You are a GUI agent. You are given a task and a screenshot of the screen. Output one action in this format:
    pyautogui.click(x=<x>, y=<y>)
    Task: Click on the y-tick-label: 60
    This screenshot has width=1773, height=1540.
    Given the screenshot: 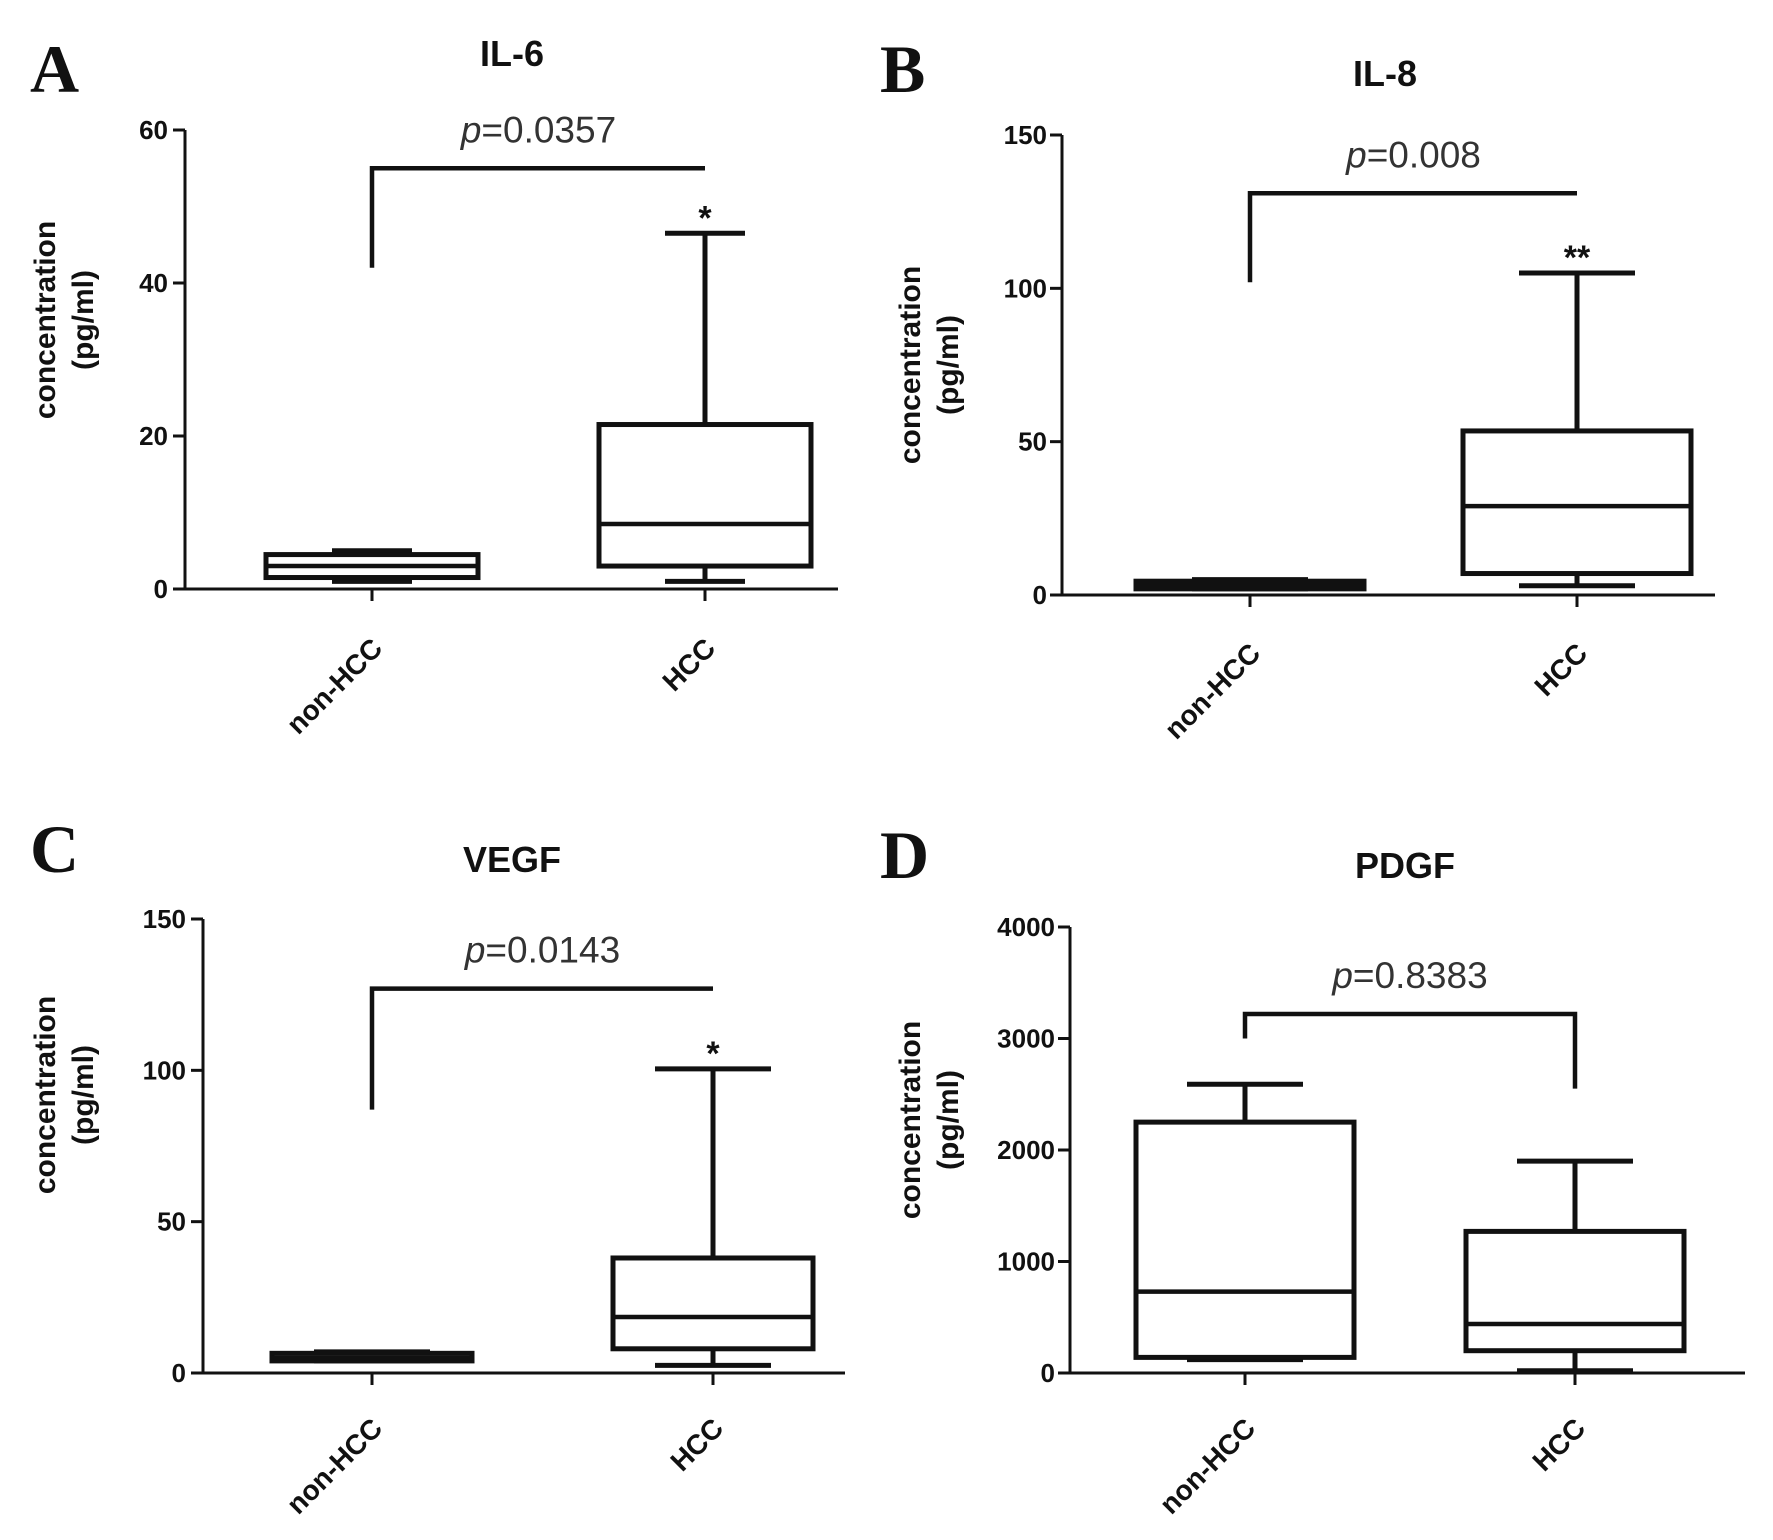 What is the action you would take?
    pyautogui.click(x=153, y=130)
    